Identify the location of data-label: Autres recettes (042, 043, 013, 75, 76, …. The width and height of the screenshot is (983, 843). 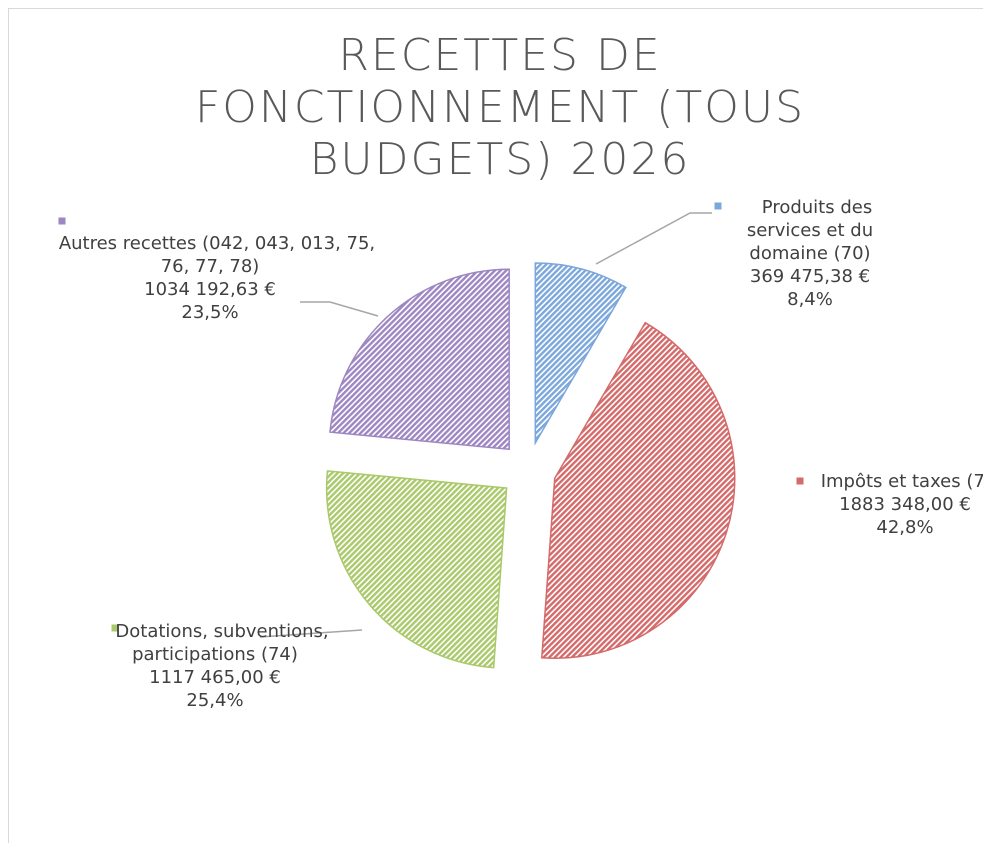
(210, 278).